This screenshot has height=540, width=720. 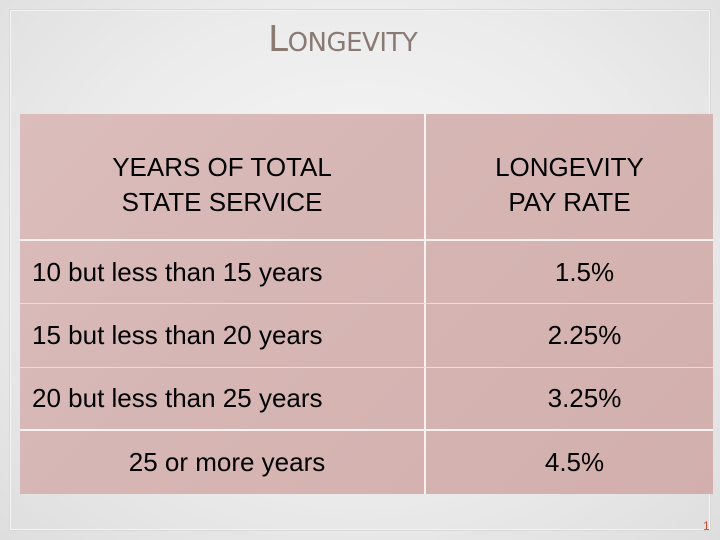 I want to click on header-rate-line2: PAY RATE, so click(x=569, y=201).